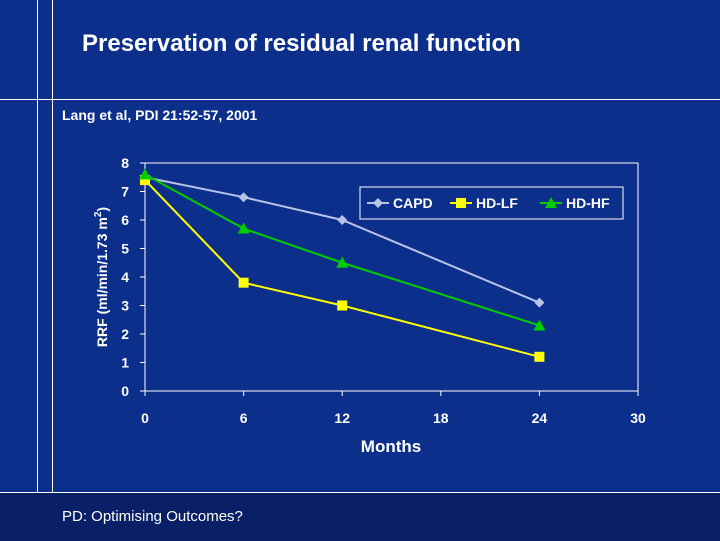 The width and height of the screenshot is (720, 541). What do you see at coordinates (413, 203) in the screenshot?
I see `legend-label-capd: CAPD` at bounding box center [413, 203].